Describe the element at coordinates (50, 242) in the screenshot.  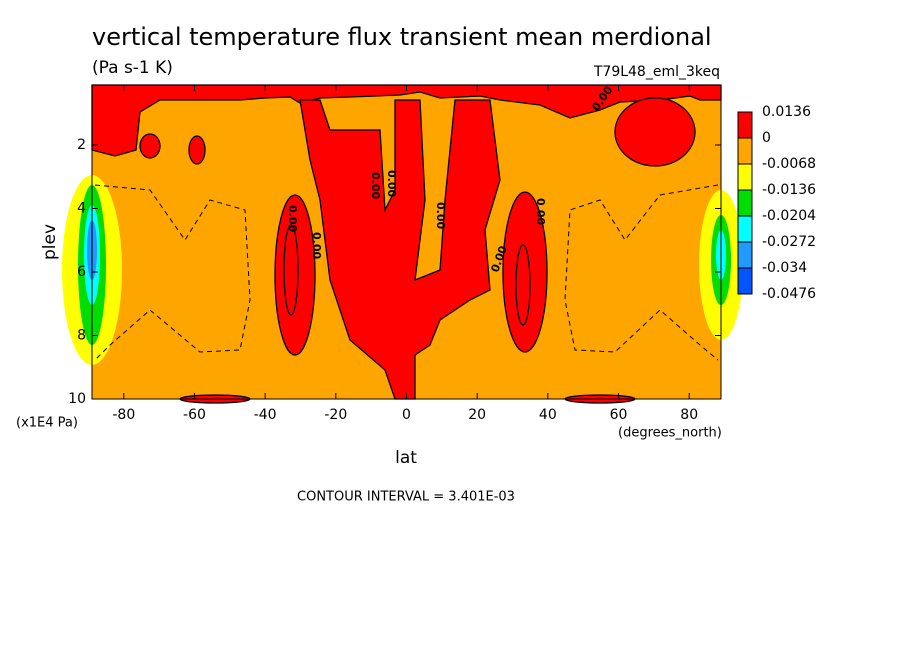
I see `y-axis-label: plev` at that location.